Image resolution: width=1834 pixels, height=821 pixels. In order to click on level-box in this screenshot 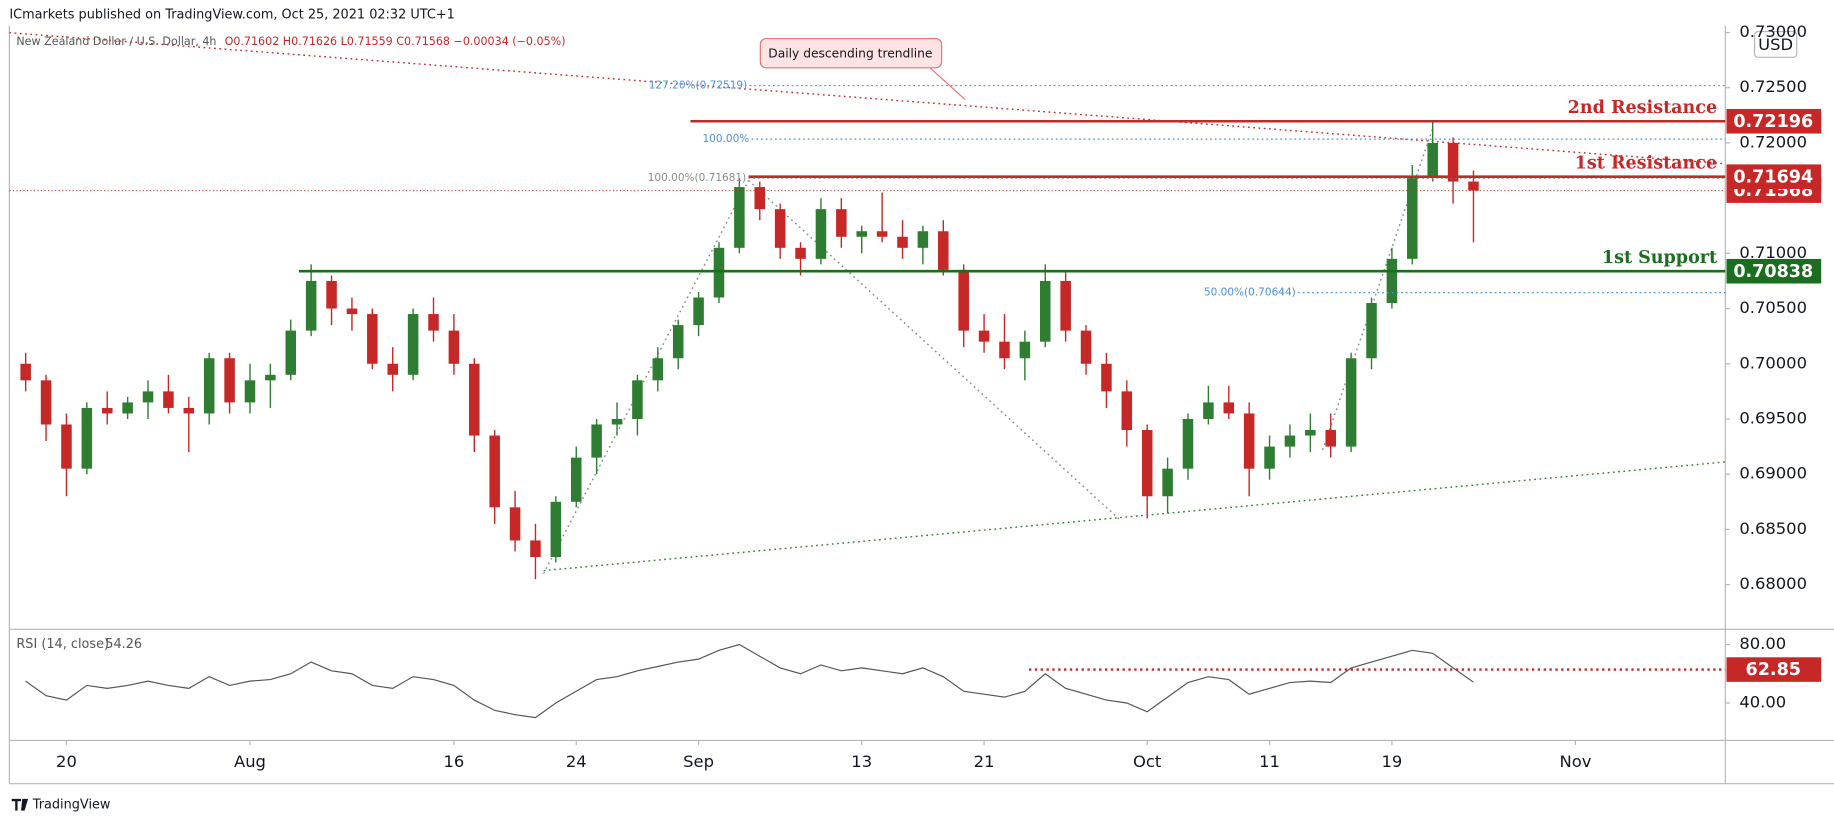, I will do `click(1774, 176)`.